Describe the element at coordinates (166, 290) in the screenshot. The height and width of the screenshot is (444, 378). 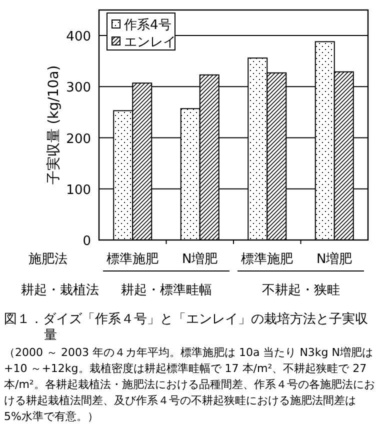
I see `text: 耕起・標準畦幅` at that location.